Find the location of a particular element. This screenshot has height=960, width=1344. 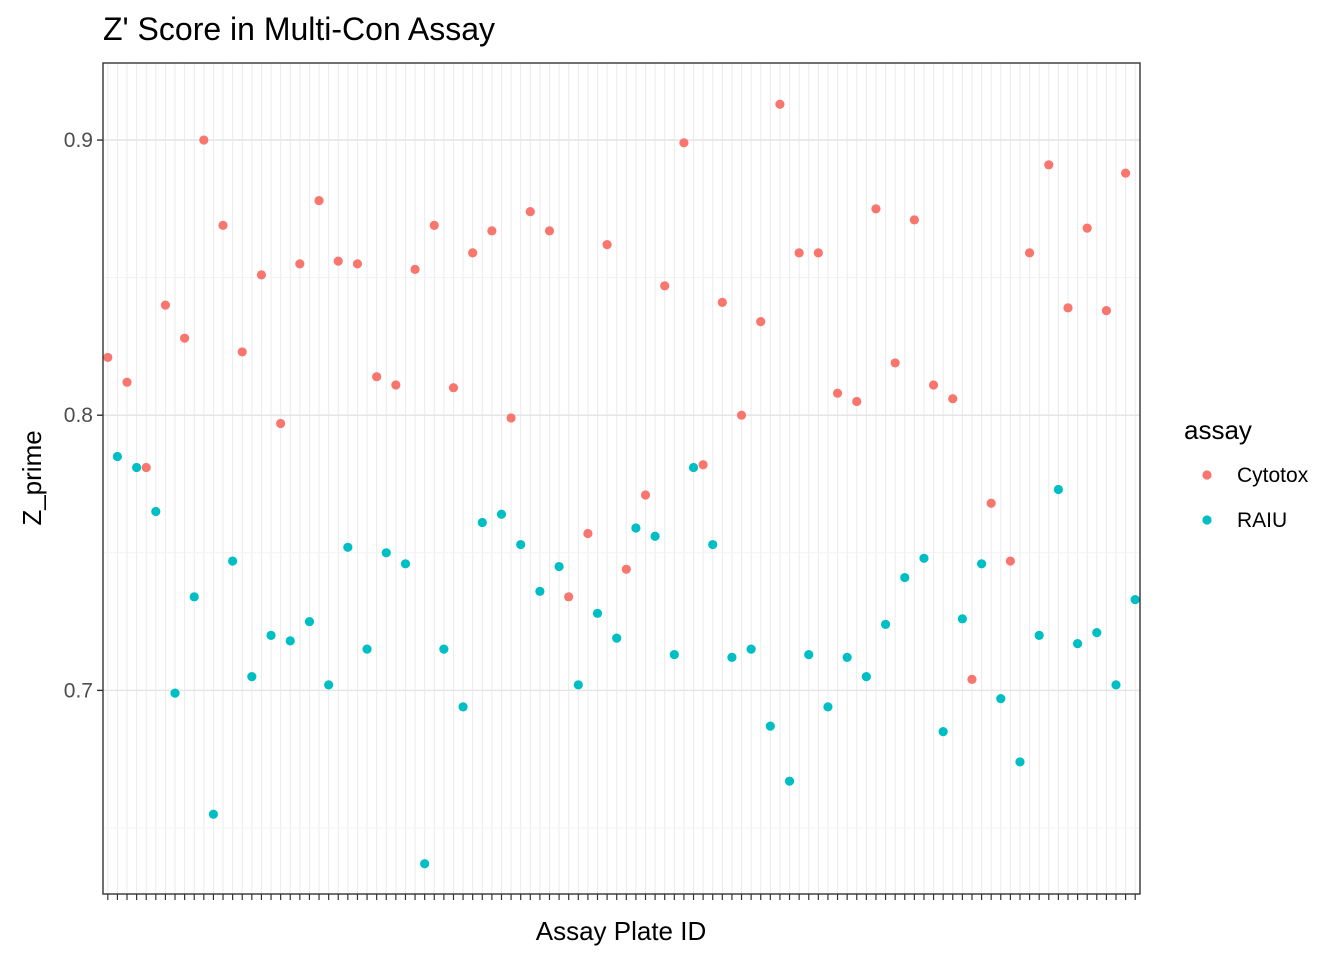

legend-label-cytotox: Cytotox is located at coordinates (1273, 475).